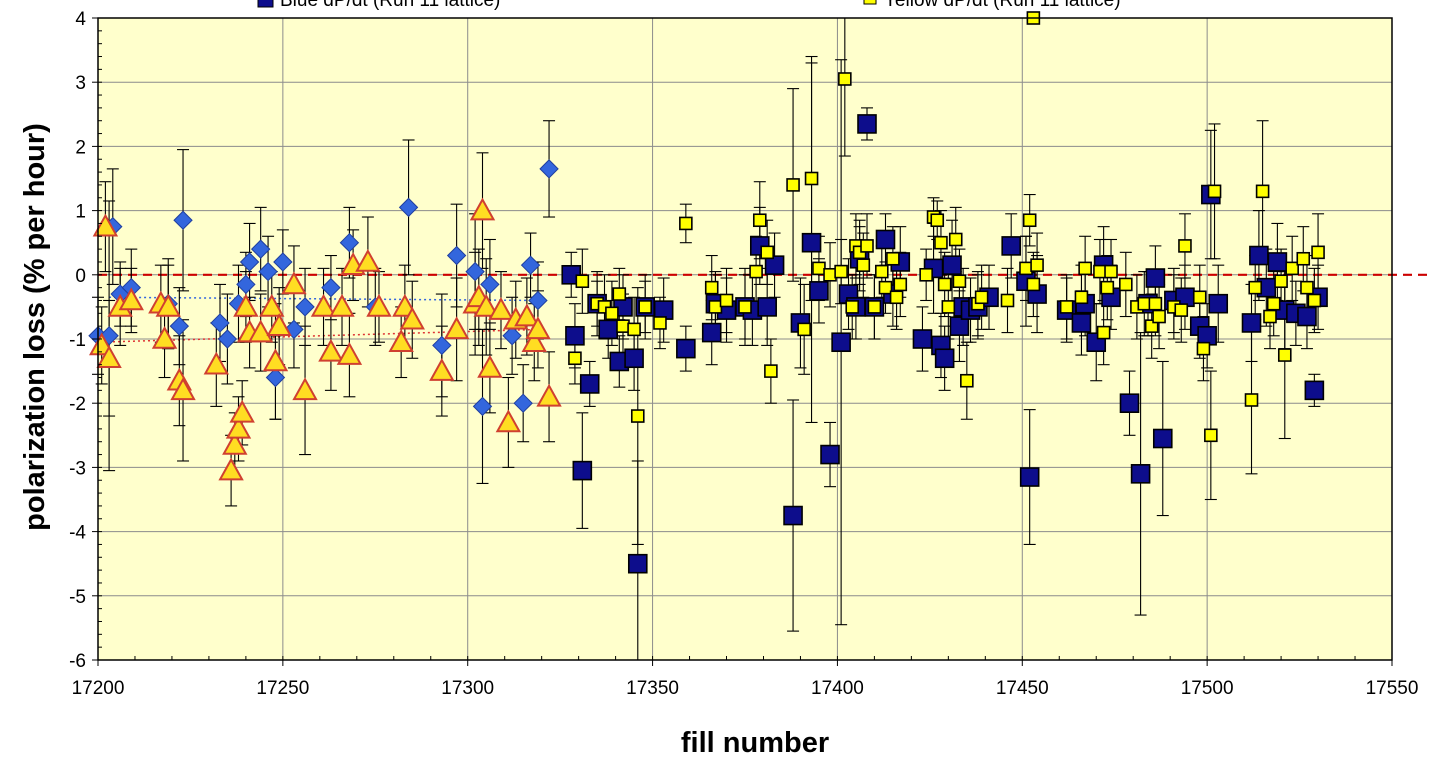 Image resolution: width=1432 pixels, height=764 pixels. I want to click on legend-swatch-yellow, so click(870, 2).